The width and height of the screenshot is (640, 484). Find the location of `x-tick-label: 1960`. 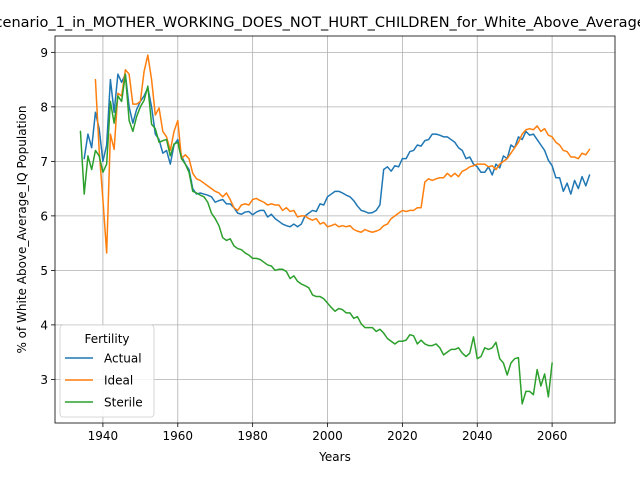

x-tick-label: 1960 is located at coordinates (178, 436).